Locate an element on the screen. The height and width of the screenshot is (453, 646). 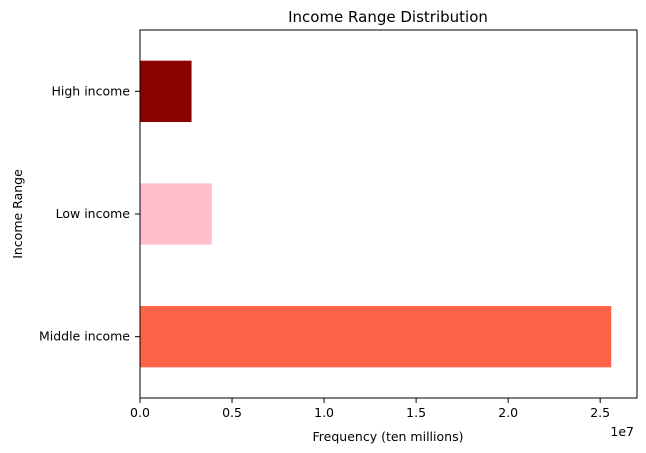
x-axis-label: Frequency (ten millions) is located at coordinates (388, 436).